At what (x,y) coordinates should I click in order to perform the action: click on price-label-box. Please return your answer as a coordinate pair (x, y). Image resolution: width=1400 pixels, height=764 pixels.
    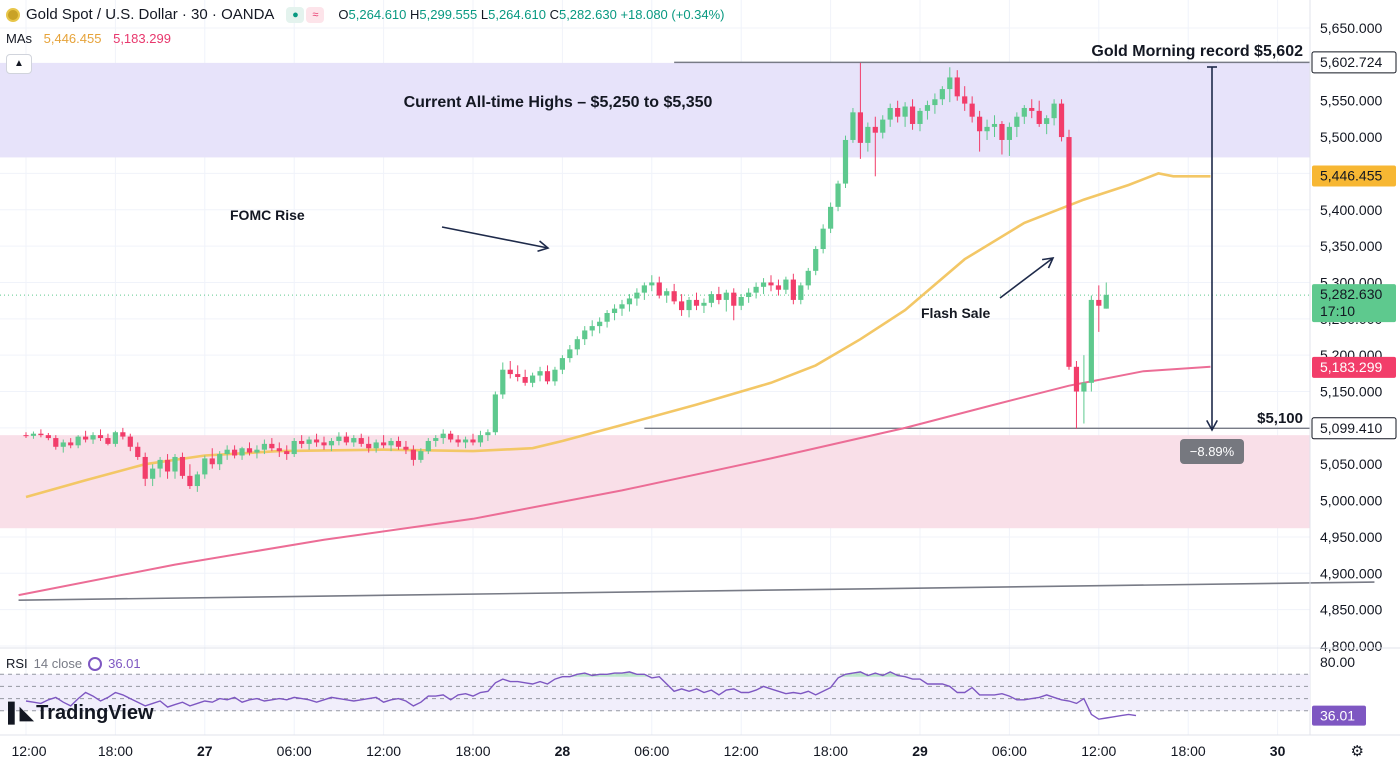
    Looking at the image, I should click on (1354, 303).